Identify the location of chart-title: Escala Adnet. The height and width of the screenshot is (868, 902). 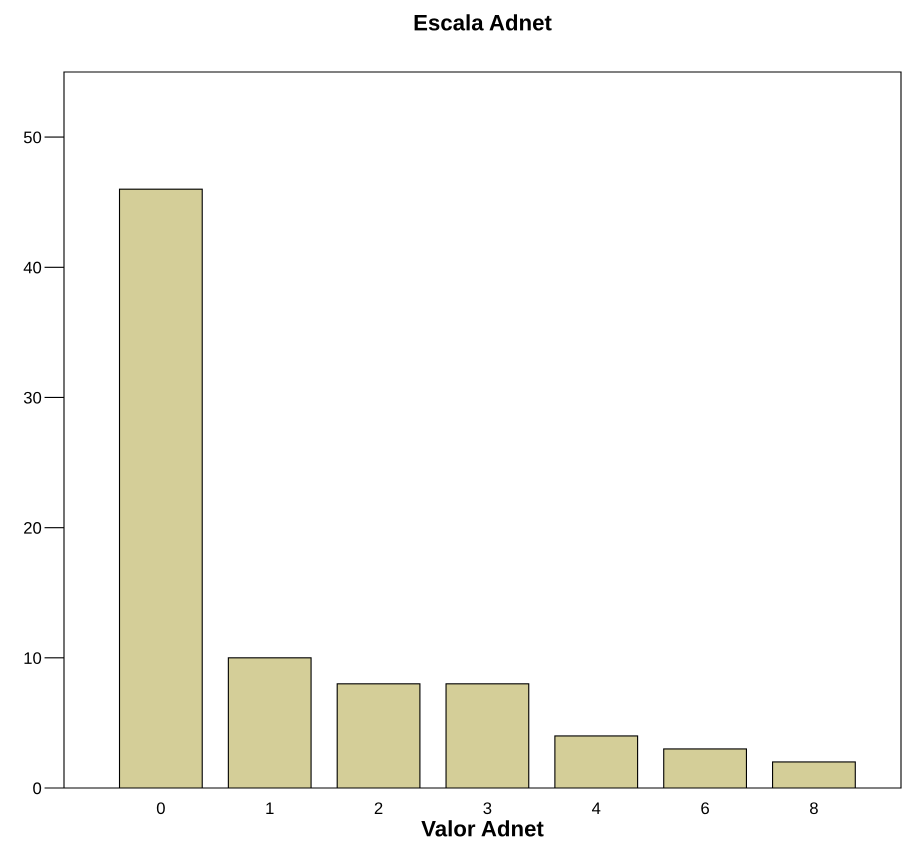
(483, 22).